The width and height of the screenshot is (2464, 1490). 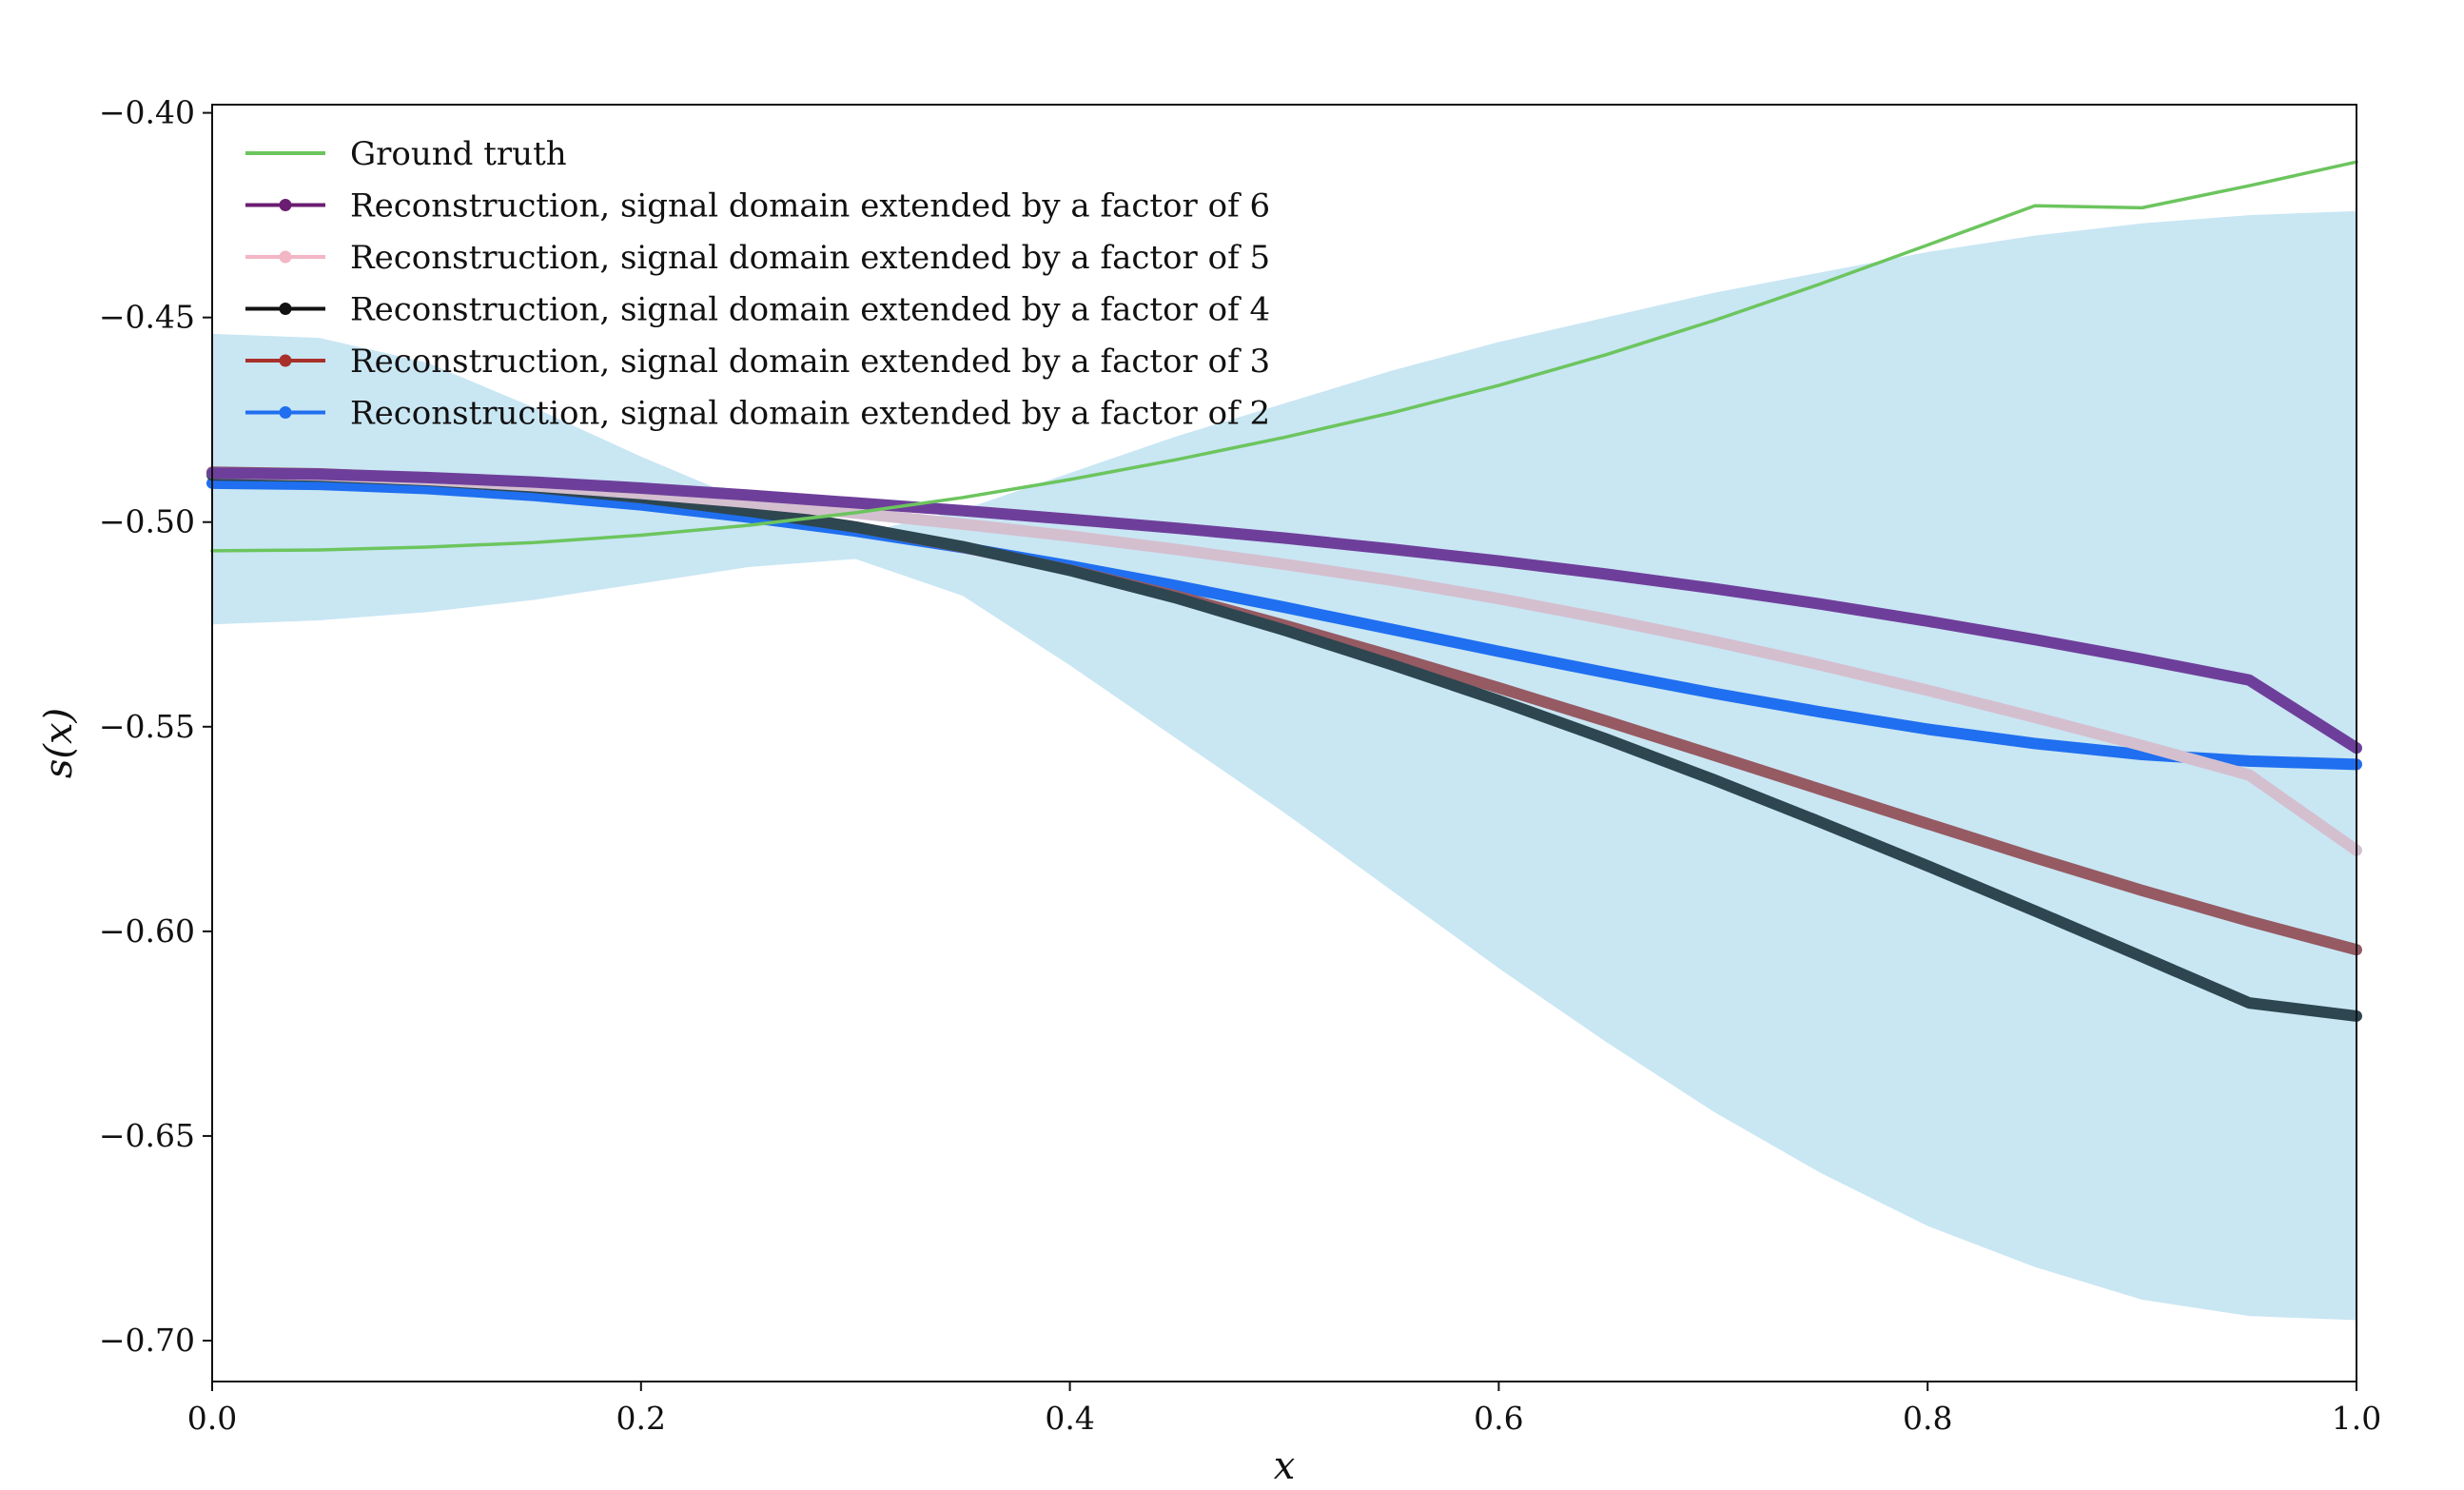 What do you see at coordinates (147, 1340) in the screenshot?
I see `y-tick-label: −0.70` at bounding box center [147, 1340].